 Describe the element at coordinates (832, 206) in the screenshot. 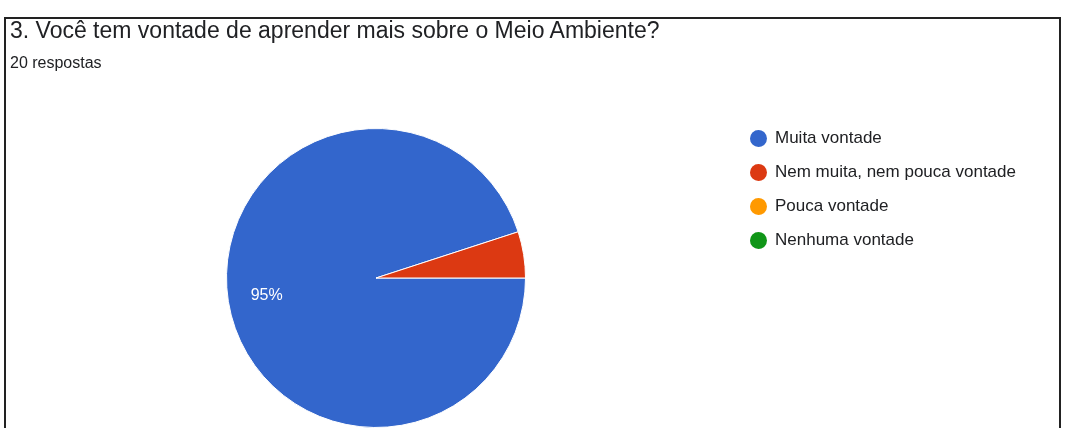

I see `legend-label: Pouca vontade` at that location.